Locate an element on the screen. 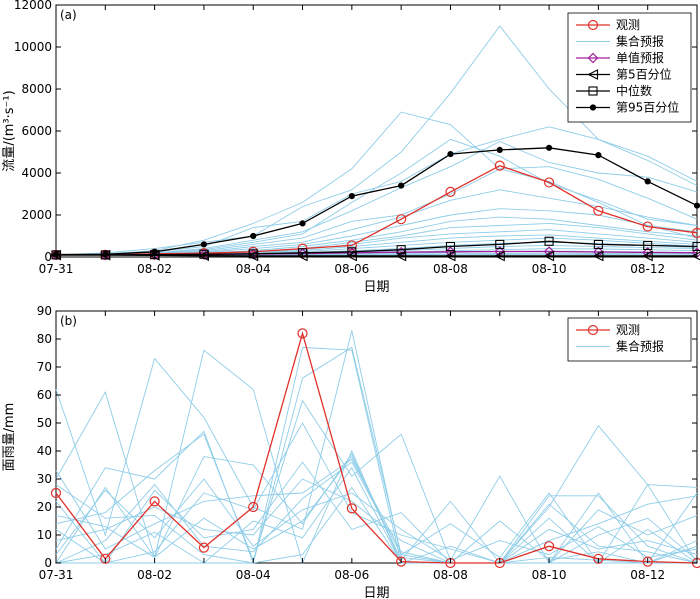  legend-entry-label: 第95百分位 is located at coordinates (647, 107).